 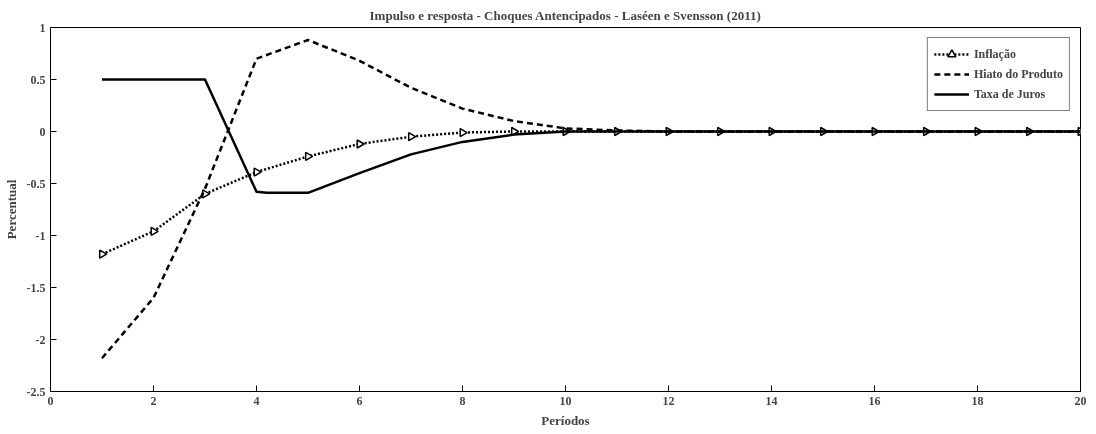 What do you see at coordinates (40, 339) in the screenshot?
I see `y-tick-label: -2` at bounding box center [40, 339].